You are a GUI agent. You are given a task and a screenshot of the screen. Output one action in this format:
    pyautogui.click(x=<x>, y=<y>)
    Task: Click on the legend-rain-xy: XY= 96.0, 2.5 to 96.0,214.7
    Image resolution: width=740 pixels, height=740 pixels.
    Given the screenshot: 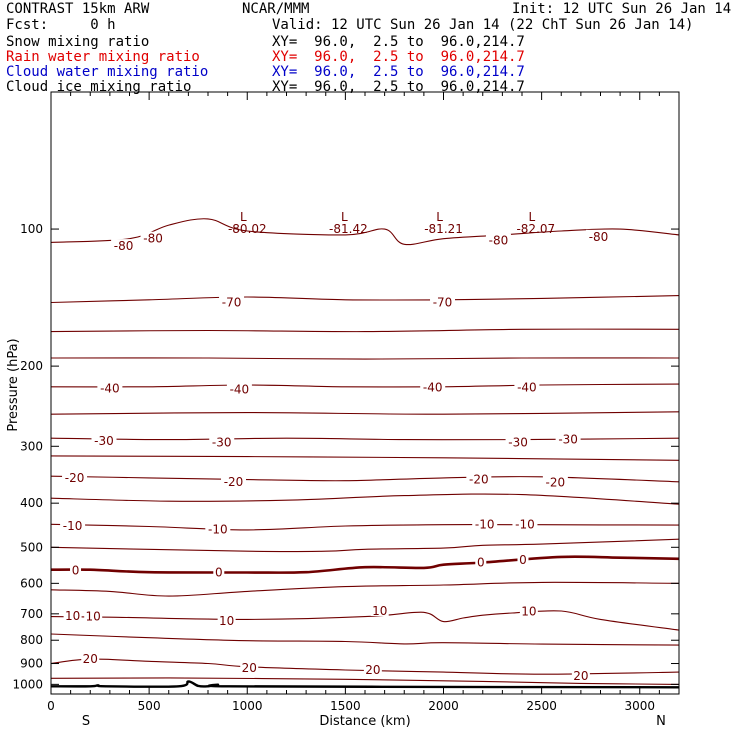 What is the action you would take?
    pyautogui.click(x=398, y=57)
    